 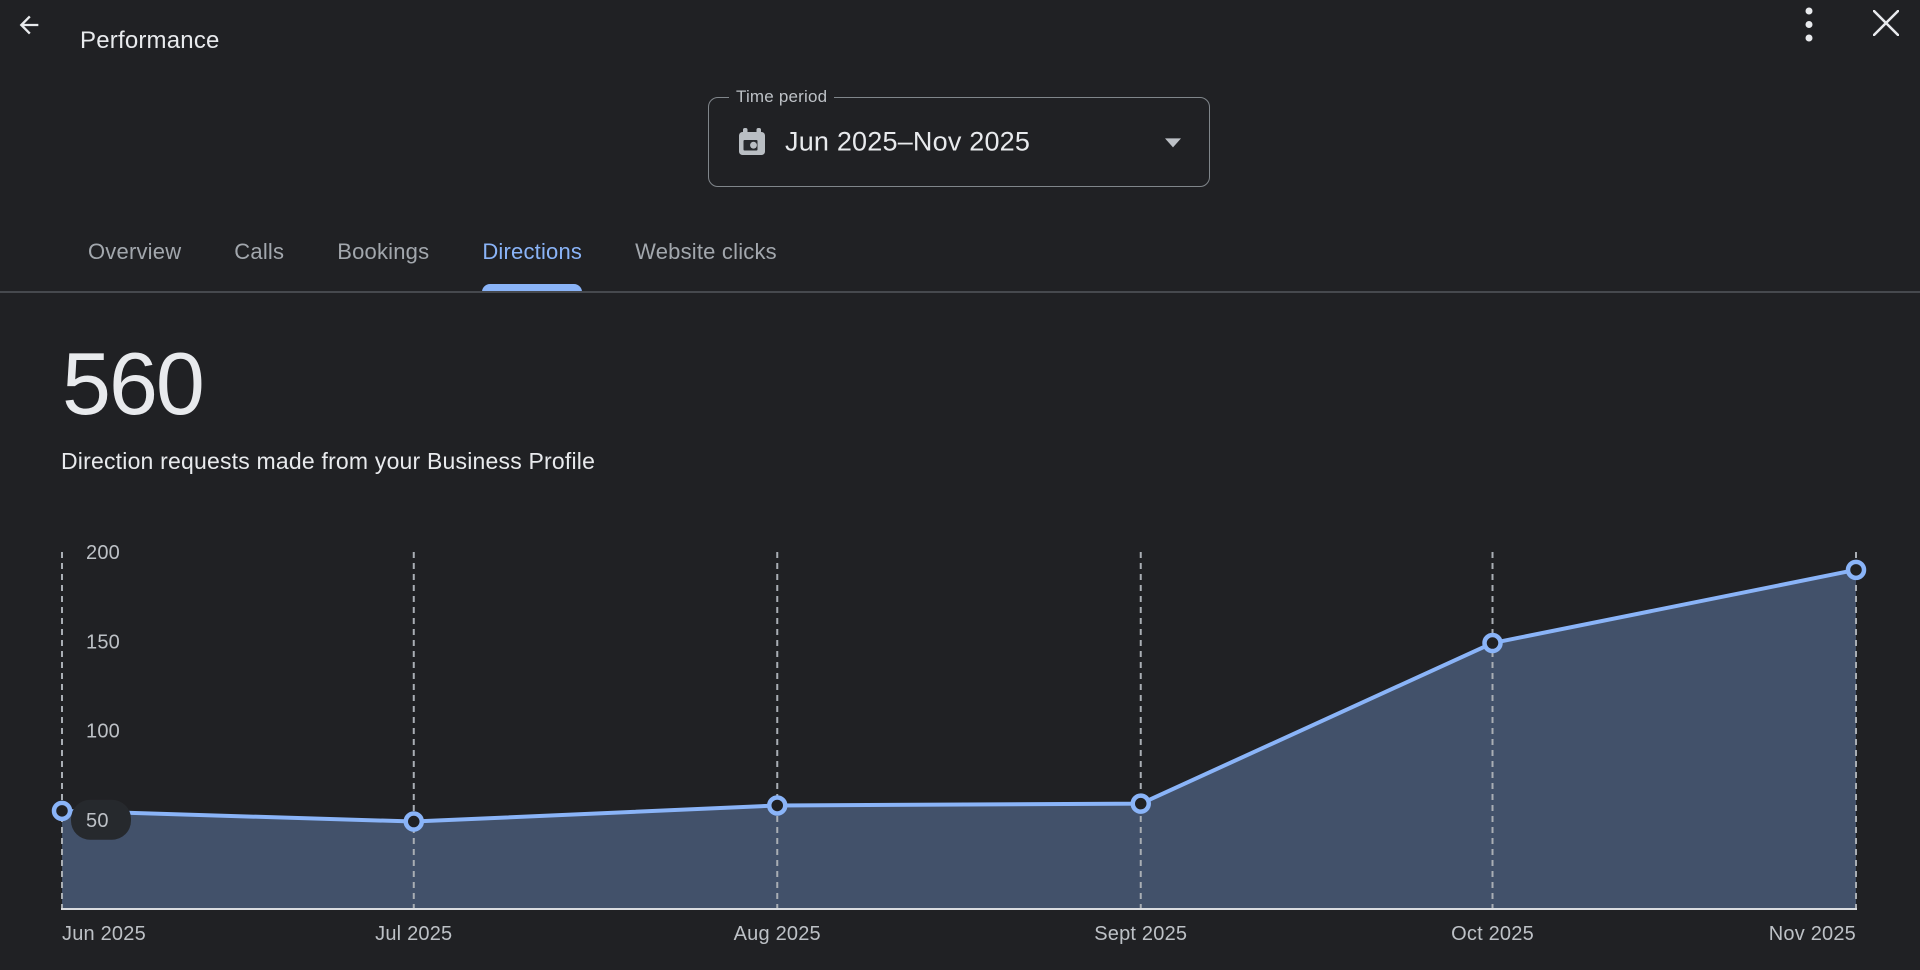 What do you see at coordinates (960, 292) in the screenshot?
I see `tabs-divider` at bounding box center [960, 292].